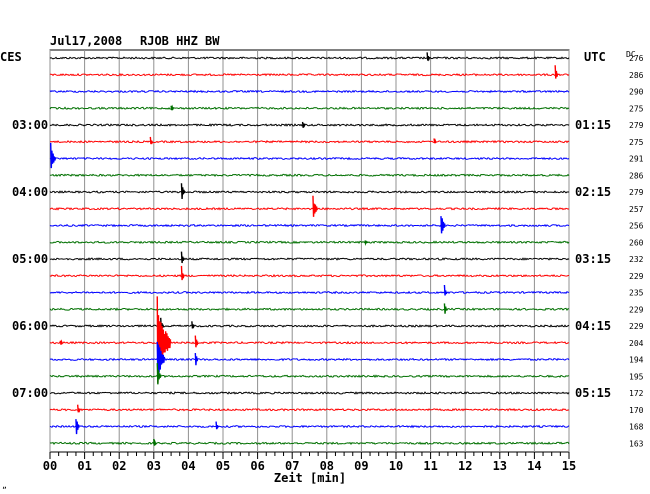 The image size is (650, 494). Describe the element at coordinates (534, 466) in the screenshot. I see `x-tick-label: 14` at that location.